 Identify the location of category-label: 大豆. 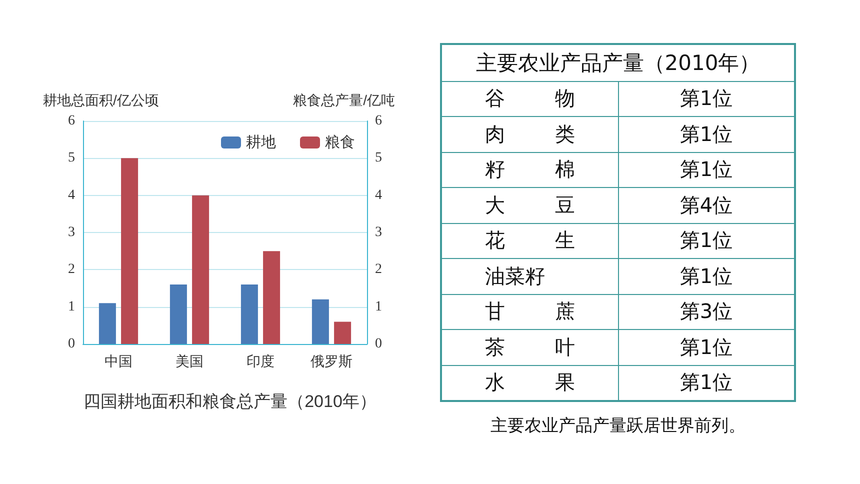
(529, 205).